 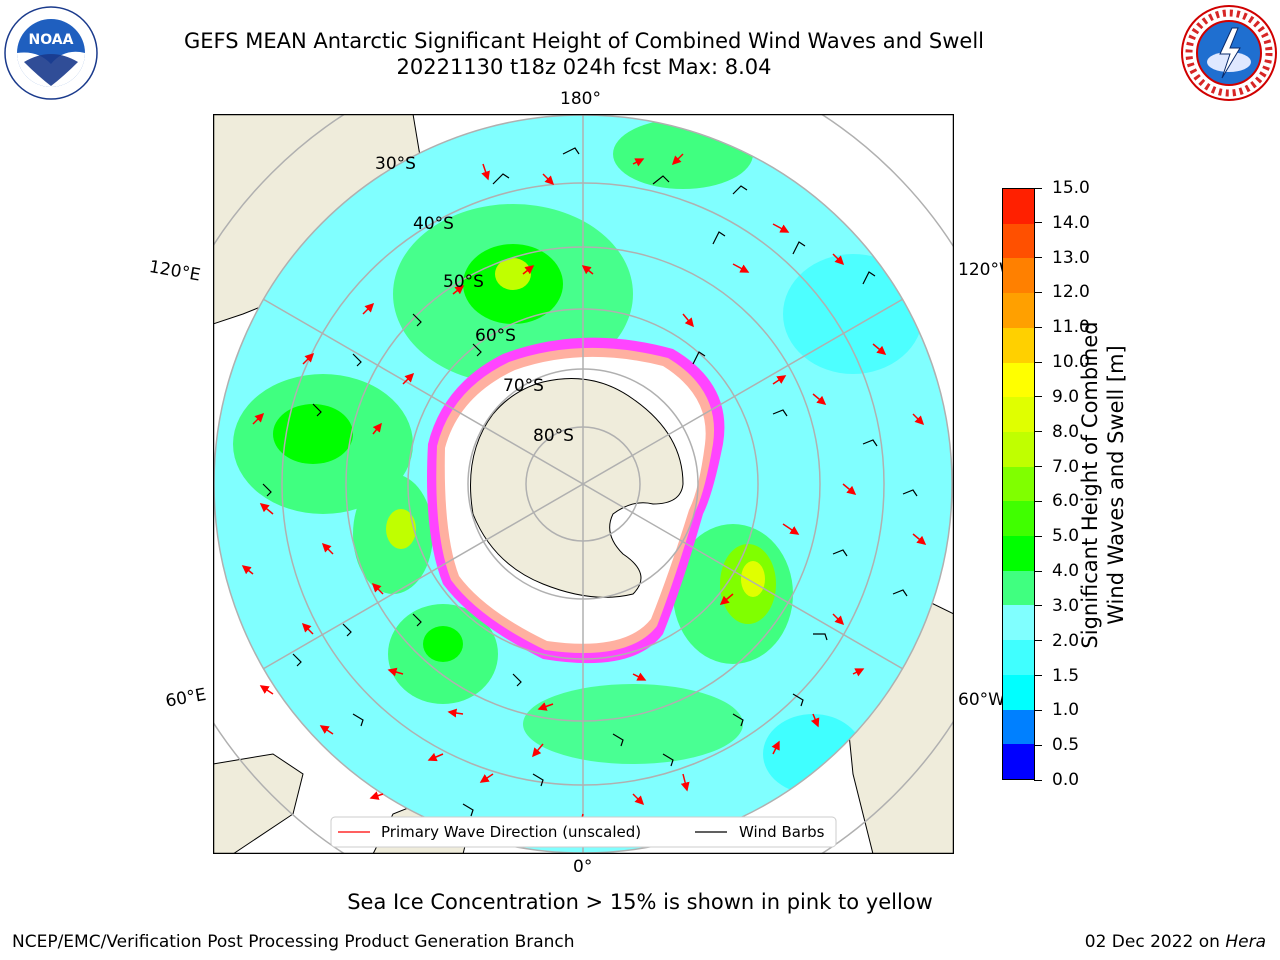 I want to click on colorbar-tick-label: 11.0, so click(x=1071, y=327).